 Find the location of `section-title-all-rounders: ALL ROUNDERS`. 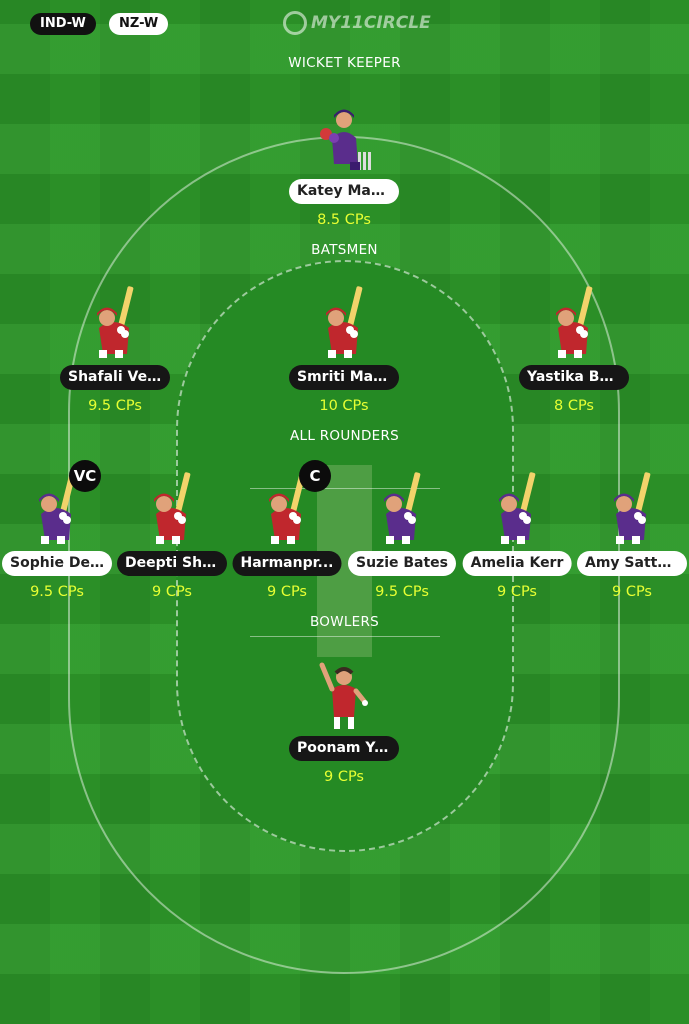

section-title-all-rounders: ALL ROUNDERS is located at coordinates (344, 436).